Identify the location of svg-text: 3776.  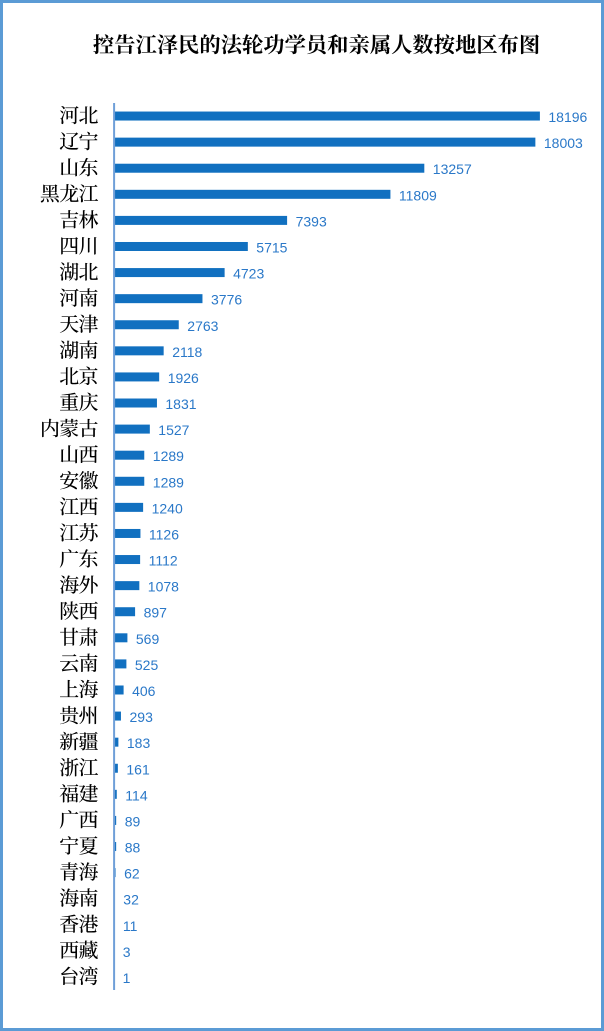
(226, 300).